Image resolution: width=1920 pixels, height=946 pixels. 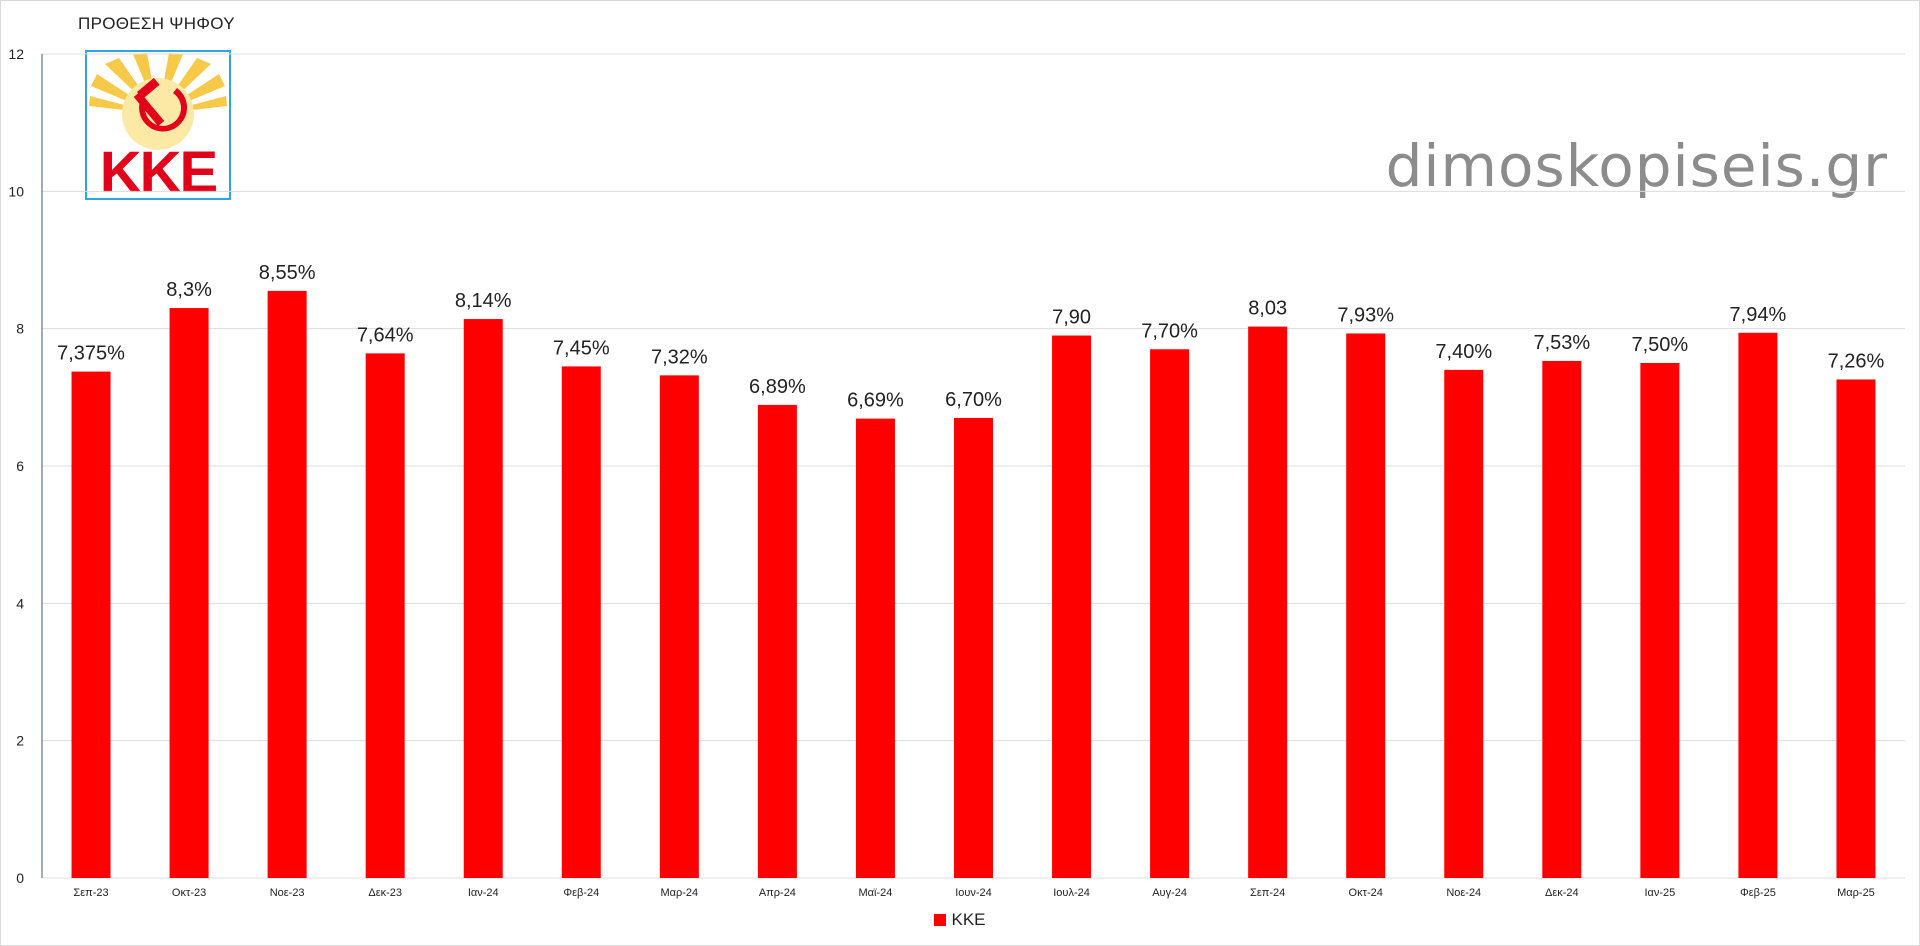 I want to click on watermark: dimoskopiseis.gr, so click(x=1636, y=166).